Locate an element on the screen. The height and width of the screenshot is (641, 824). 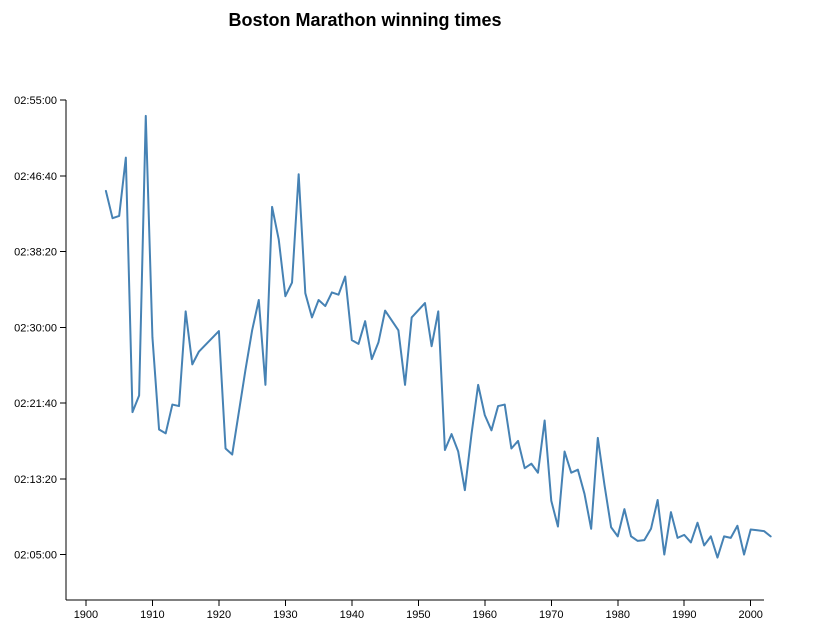
x-tick-label: 1970 is located at coordinates (551, 615).